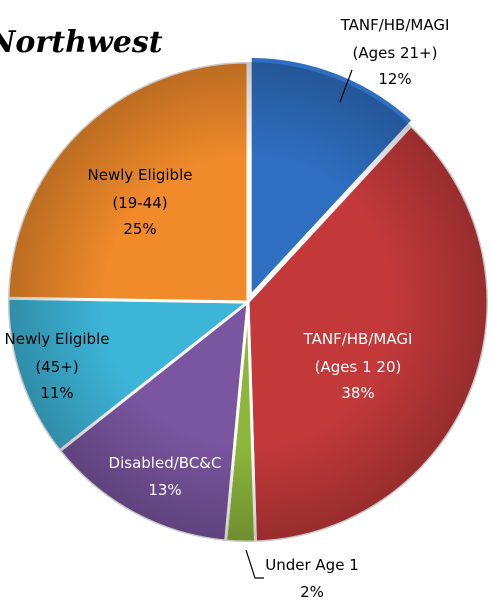  Describe the element at coordinates (57, 353) in the screenshot. I see `slice-label: Newly Eligible (45+)` at that location.